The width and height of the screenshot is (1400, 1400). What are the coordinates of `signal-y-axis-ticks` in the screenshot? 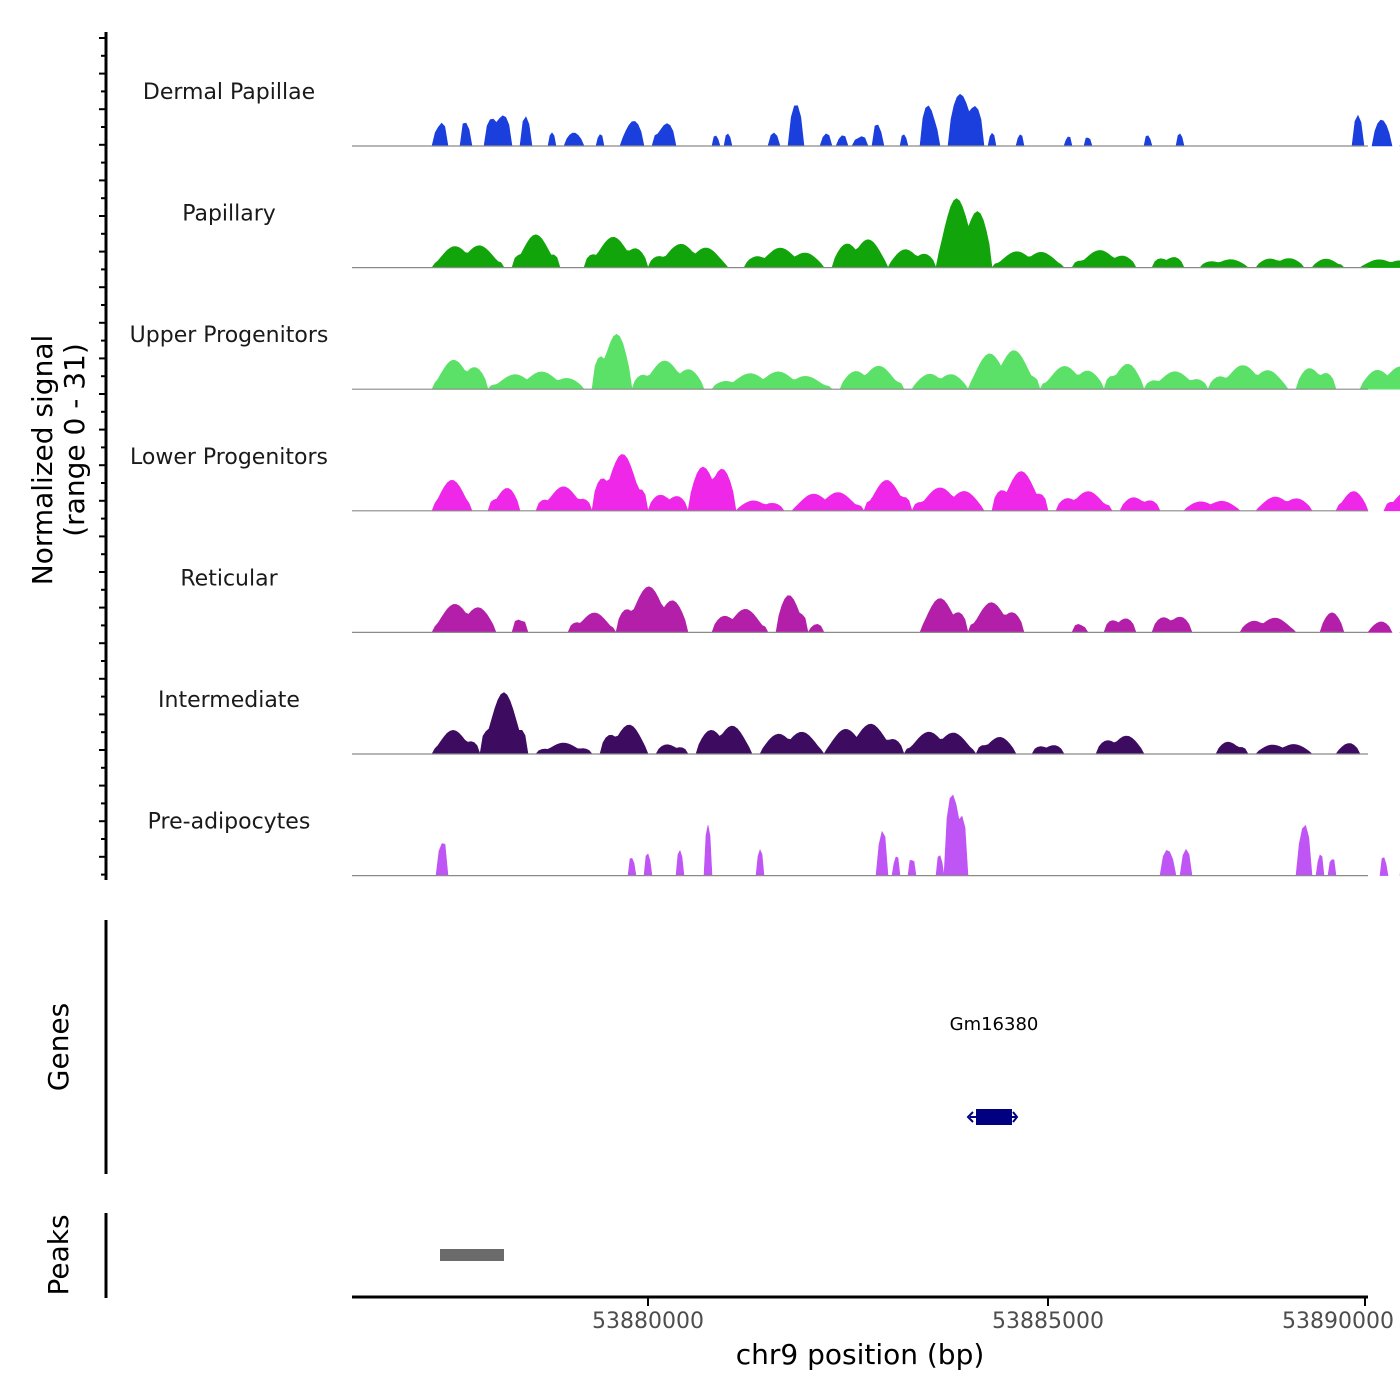 It's located at (102, 456).